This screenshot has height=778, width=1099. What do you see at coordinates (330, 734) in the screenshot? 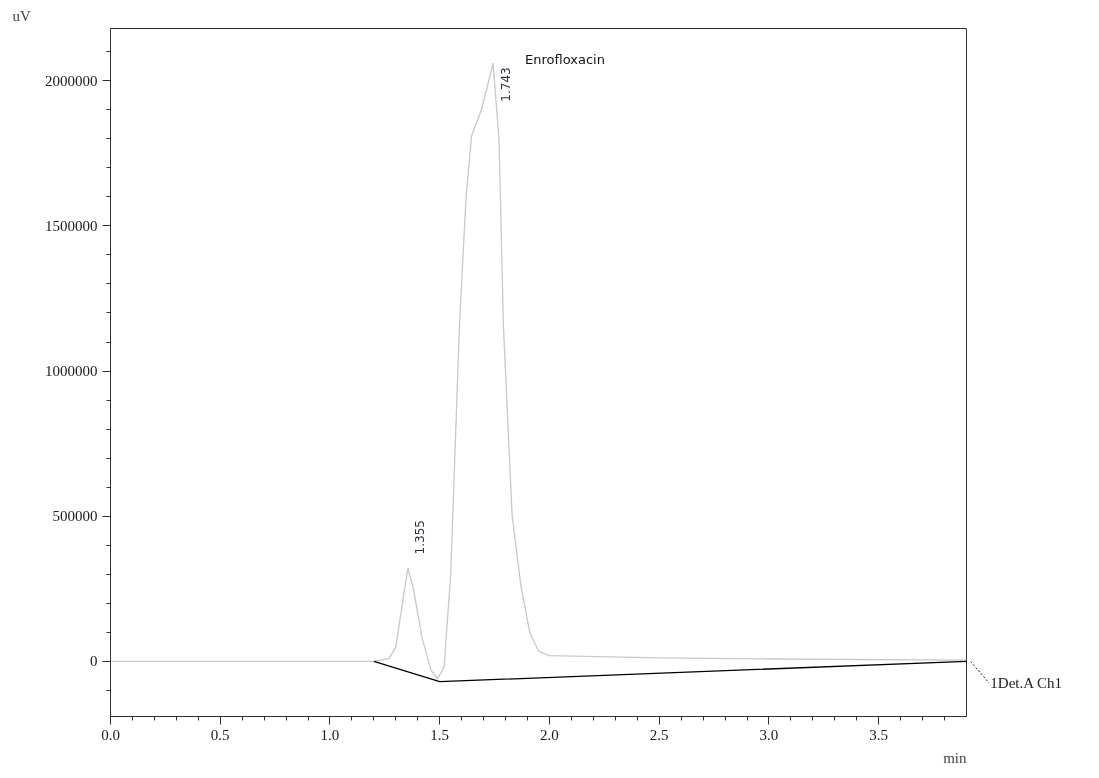
I see `x-tick-label: 1.0` at bounding box center [330, 734].